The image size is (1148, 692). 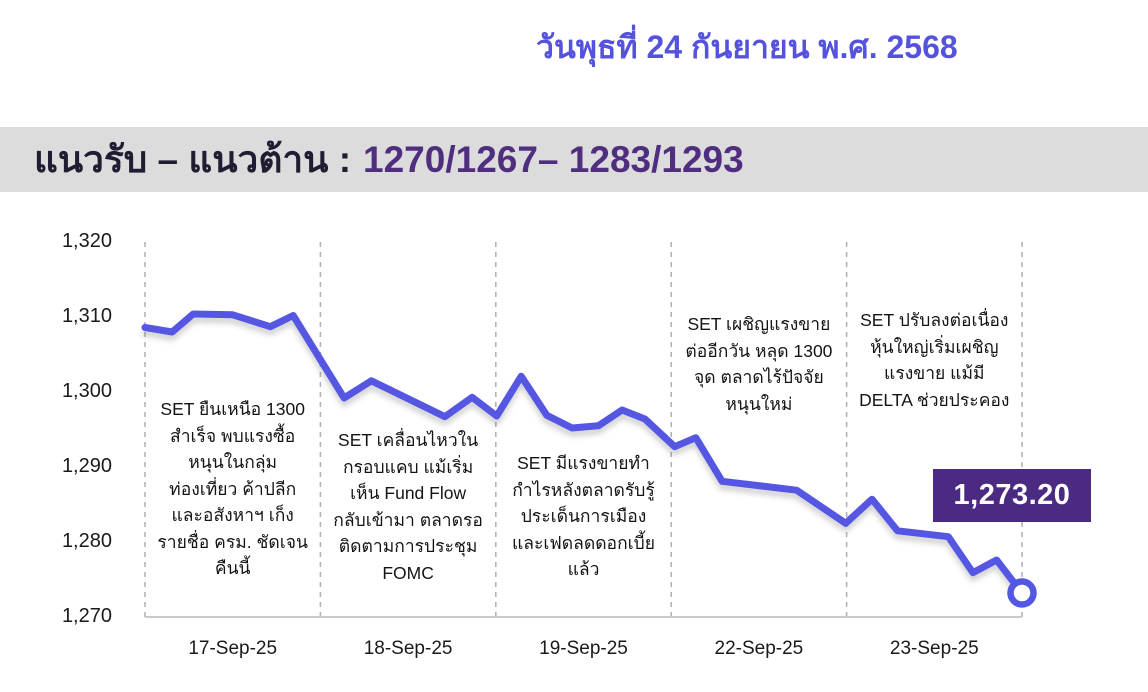 What do you see at coordinates (553, 159) in the screenshot?
I see `support-resistance-values: 1270/1267– 1283/1293` at bounding box center [553, 159].